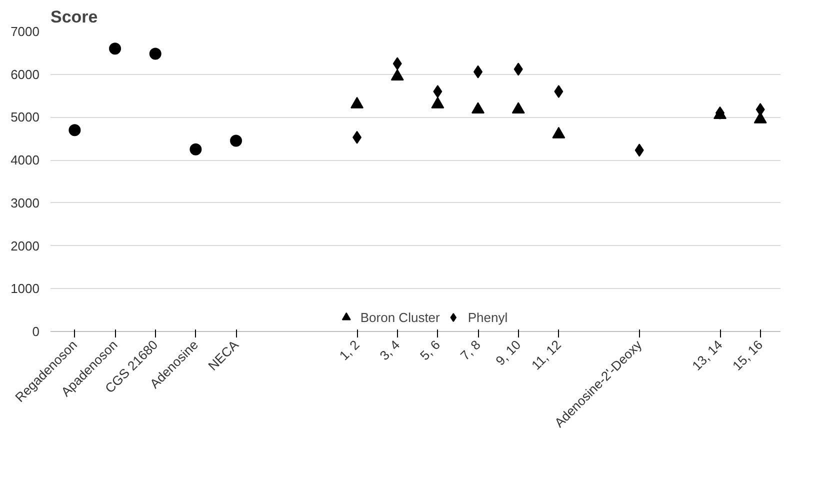 This screenshot has width=824, height=480. Describe the element at coordinates (389, 350) in the screenshot. I see `x-tick-label: 3, 4` at that location.